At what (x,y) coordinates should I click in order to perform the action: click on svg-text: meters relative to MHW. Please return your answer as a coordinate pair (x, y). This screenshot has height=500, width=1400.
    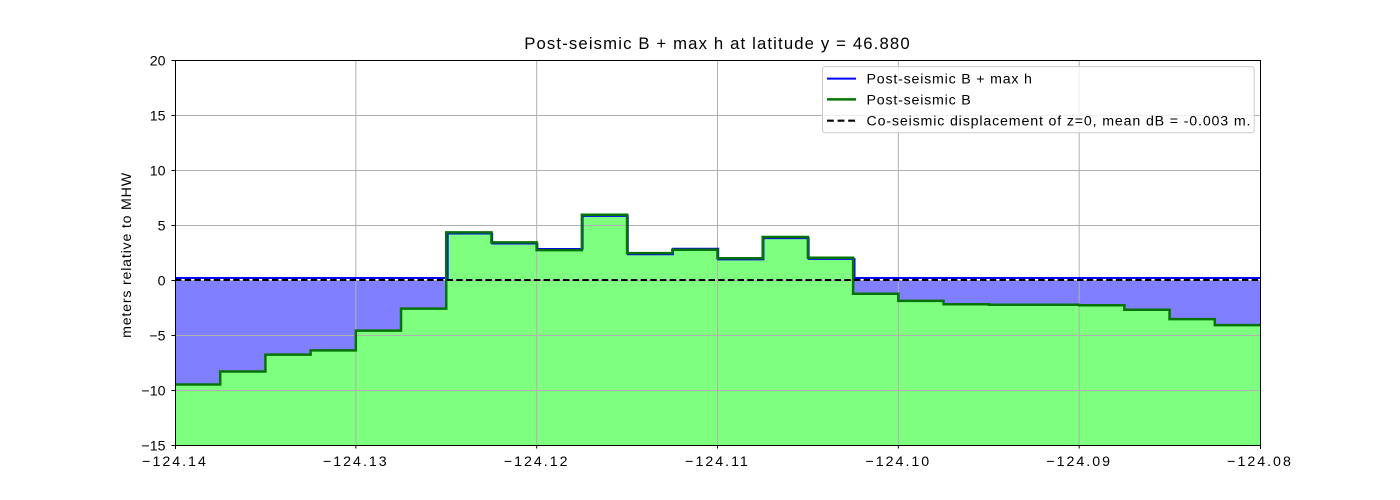
    Looking at the image, I should click on (127, 255).